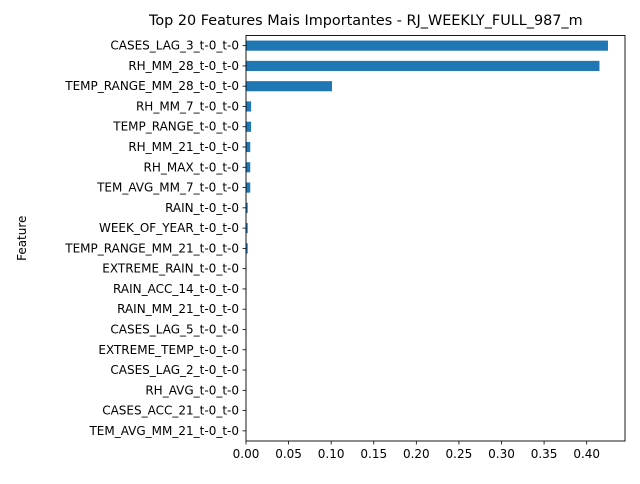 This screenshot has width=640, height=484. I want to click on y-tick-label: TEMP_RANGE_MM_21_t-0_t-0, so click(151, 248).